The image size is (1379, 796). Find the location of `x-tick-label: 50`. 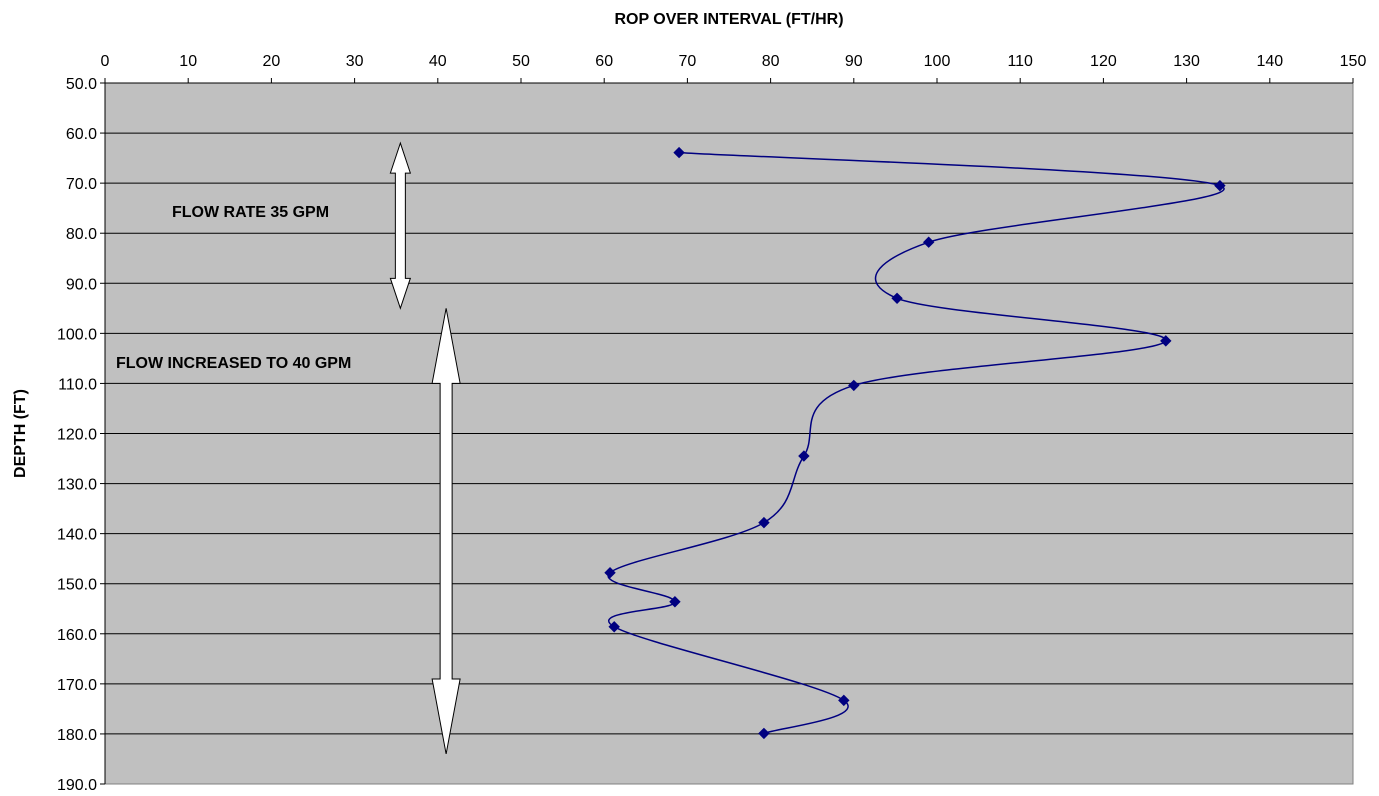

x-tick-label: 50 is located at coordinates (521, 61).